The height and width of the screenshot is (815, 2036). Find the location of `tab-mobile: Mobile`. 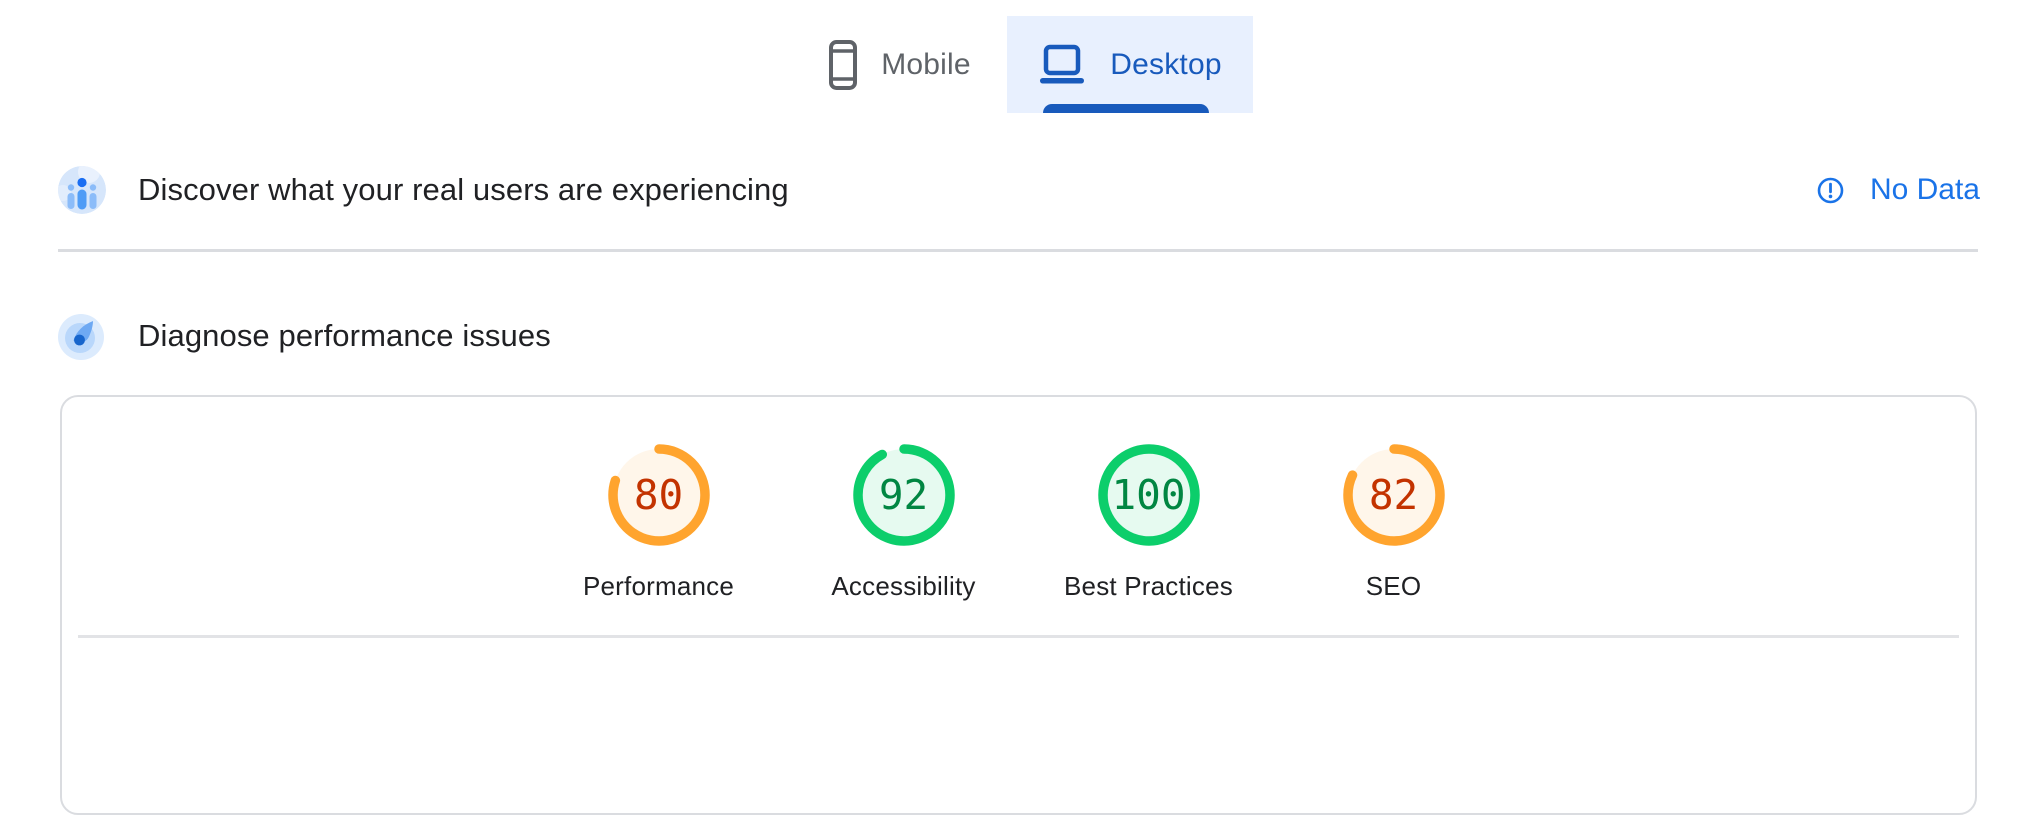

tab-mobile: Mobile is located at coordinates (900, 64).